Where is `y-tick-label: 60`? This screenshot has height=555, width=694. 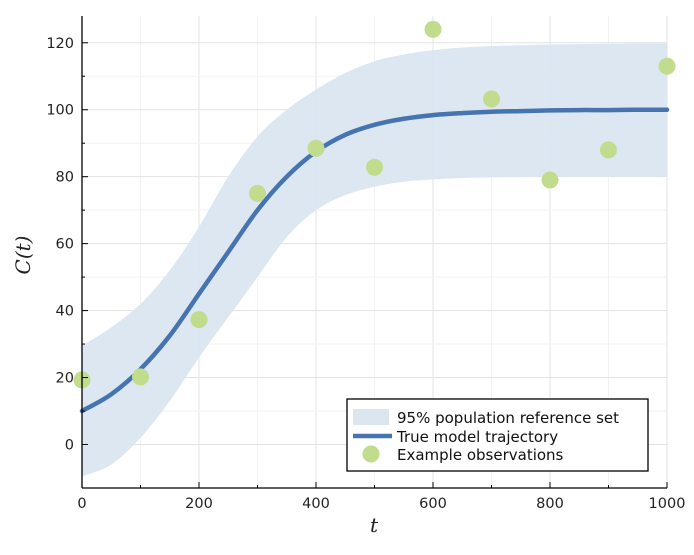
y-tick-label: 60 is located at coordinates (65, 245).